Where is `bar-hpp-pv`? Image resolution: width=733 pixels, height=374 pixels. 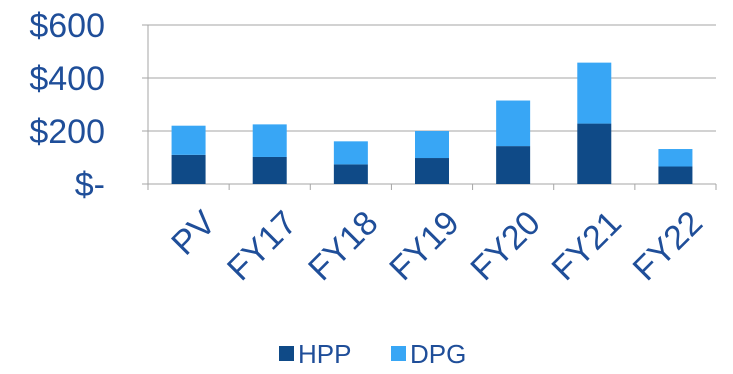 bar-hpp-pv is located at coordinates (188, 169).